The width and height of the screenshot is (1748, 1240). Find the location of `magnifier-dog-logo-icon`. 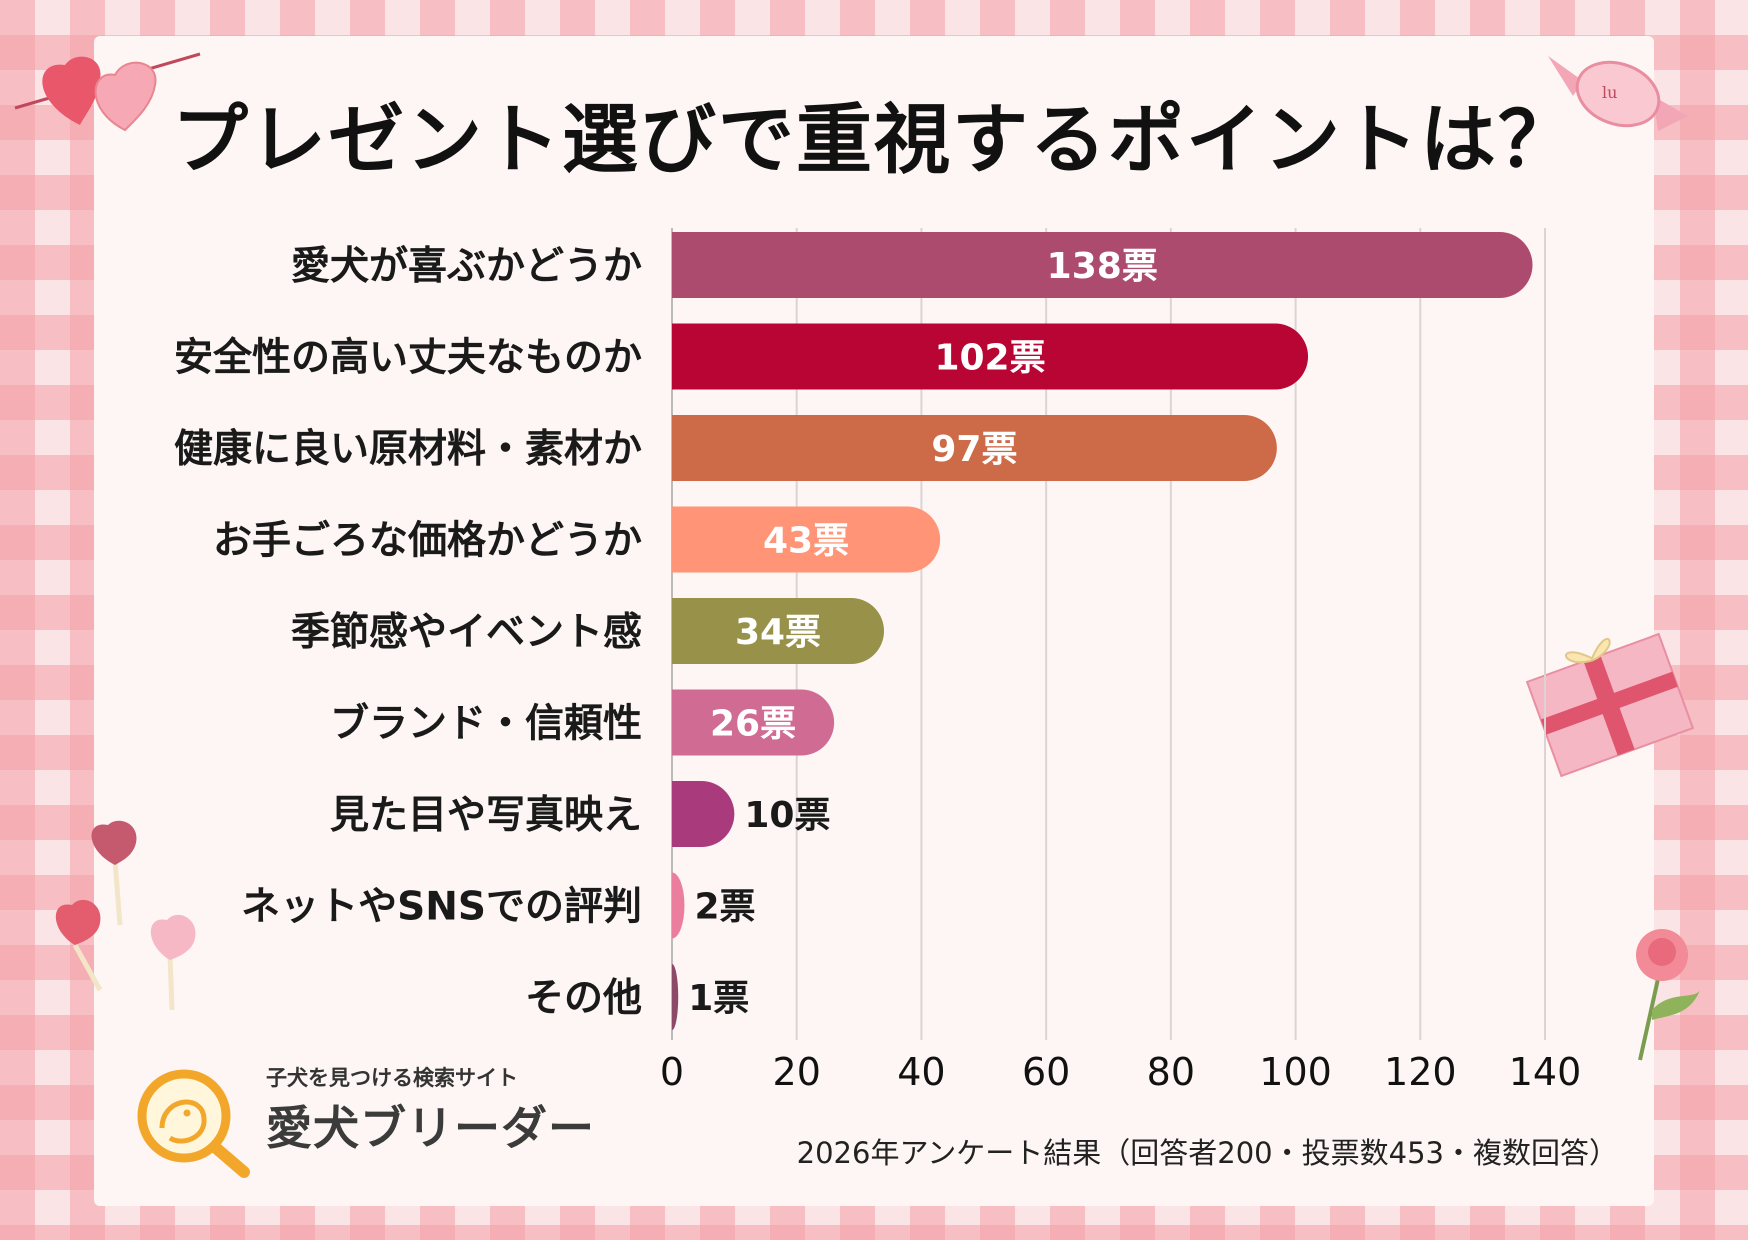

magnifier-dog-logo-icon is located at coordinates (193, 1123).